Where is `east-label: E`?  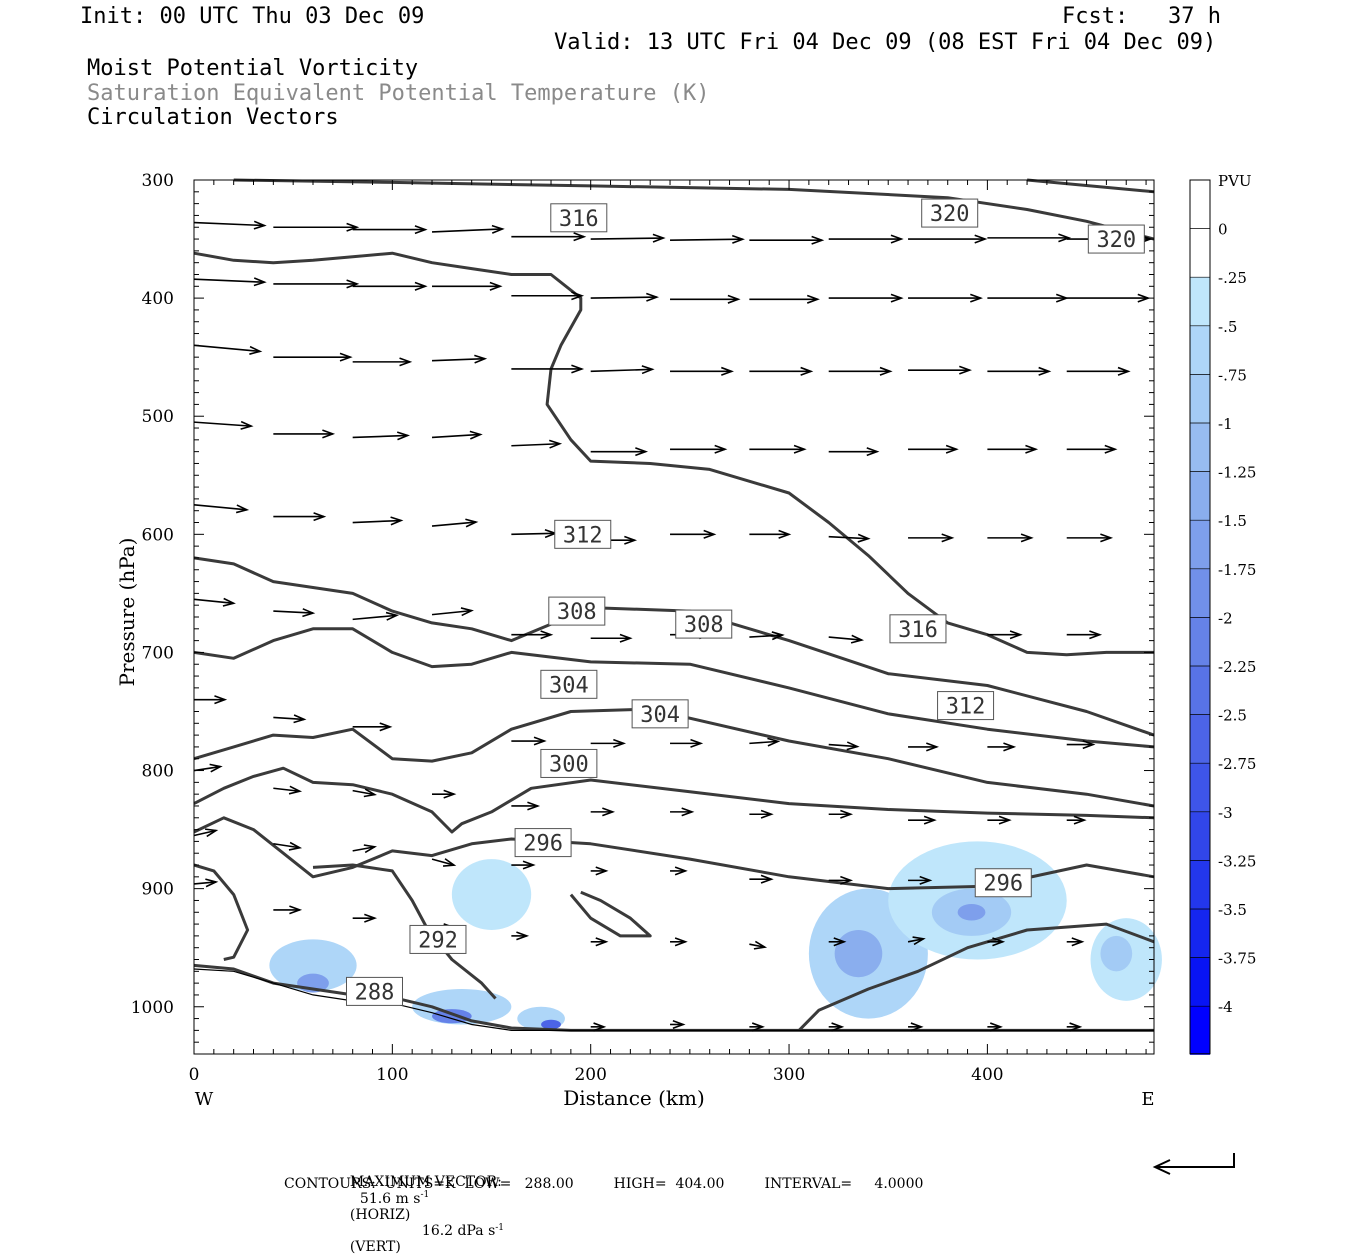
east-label: E is located at coordinates (1147, 1099).